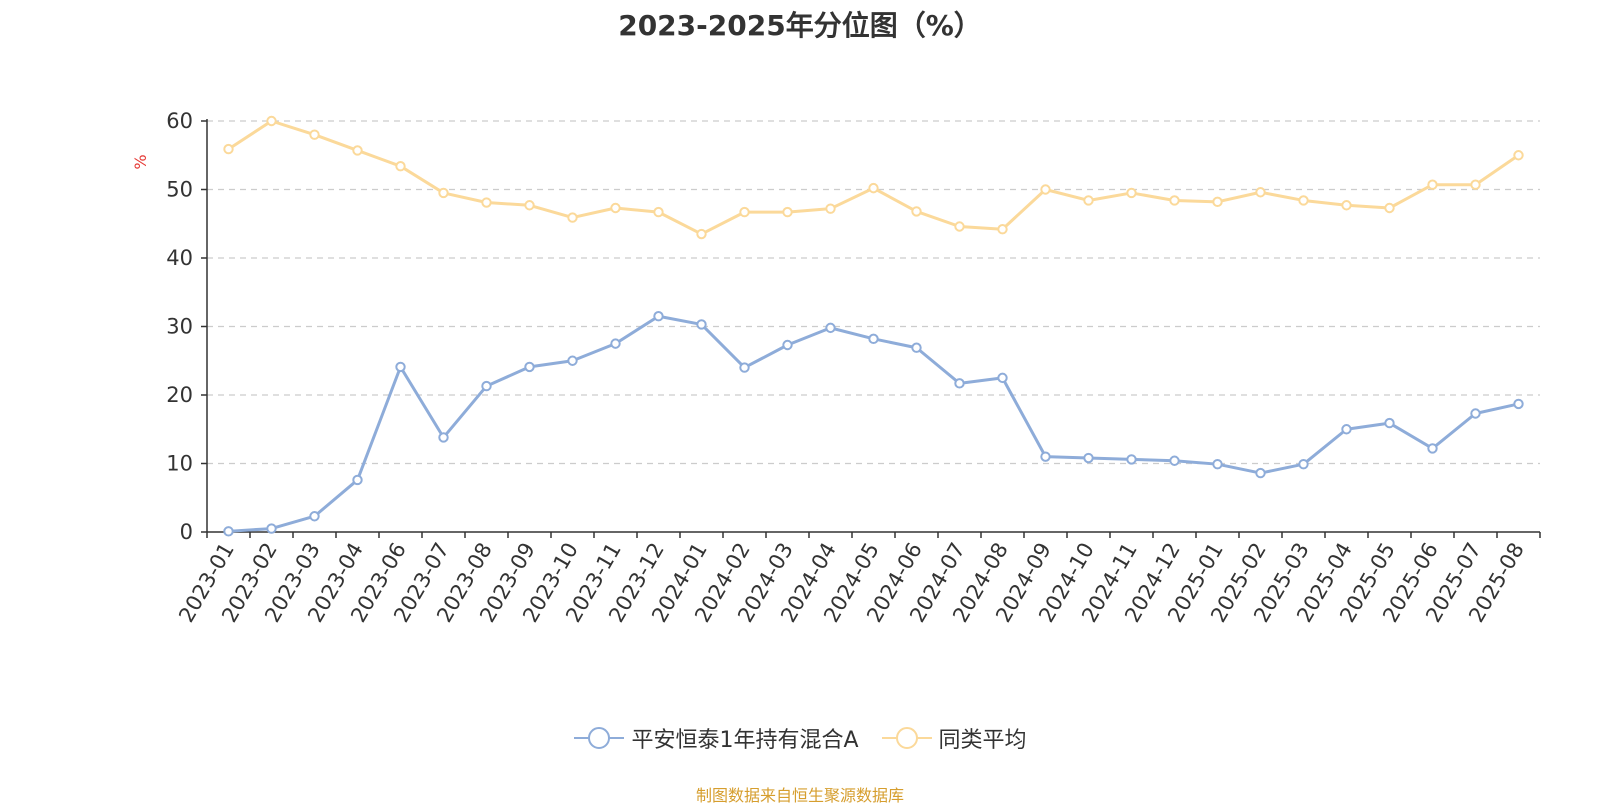 The height and width of the screenshot is (806, 1600). Describe the element at coordinates (745, 740) in the screenshot. I see `legend-label: 平安恒泰1年持有混合A` at that location.